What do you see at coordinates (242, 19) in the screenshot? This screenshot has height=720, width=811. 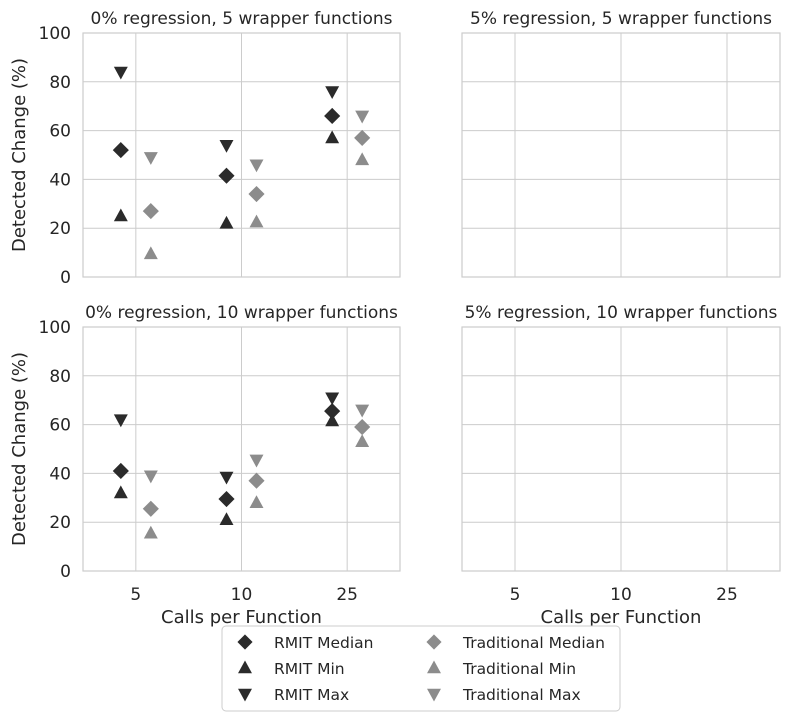 I see `subplot-title: 0% regression, 5 wrapper functions` at bounding box center [242, 19].